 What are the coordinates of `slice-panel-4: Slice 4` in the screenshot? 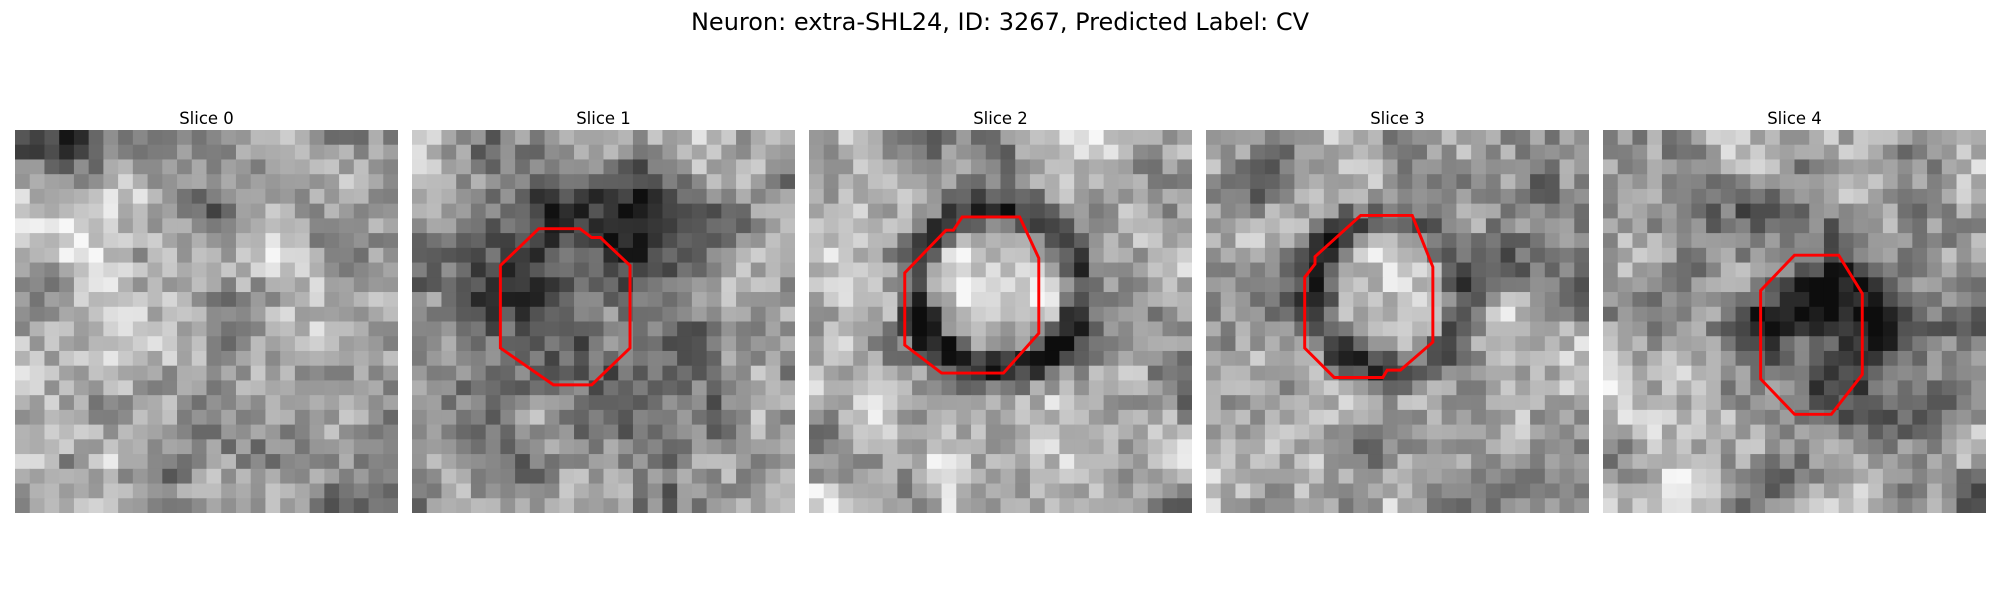 It's located at (1794, 310).